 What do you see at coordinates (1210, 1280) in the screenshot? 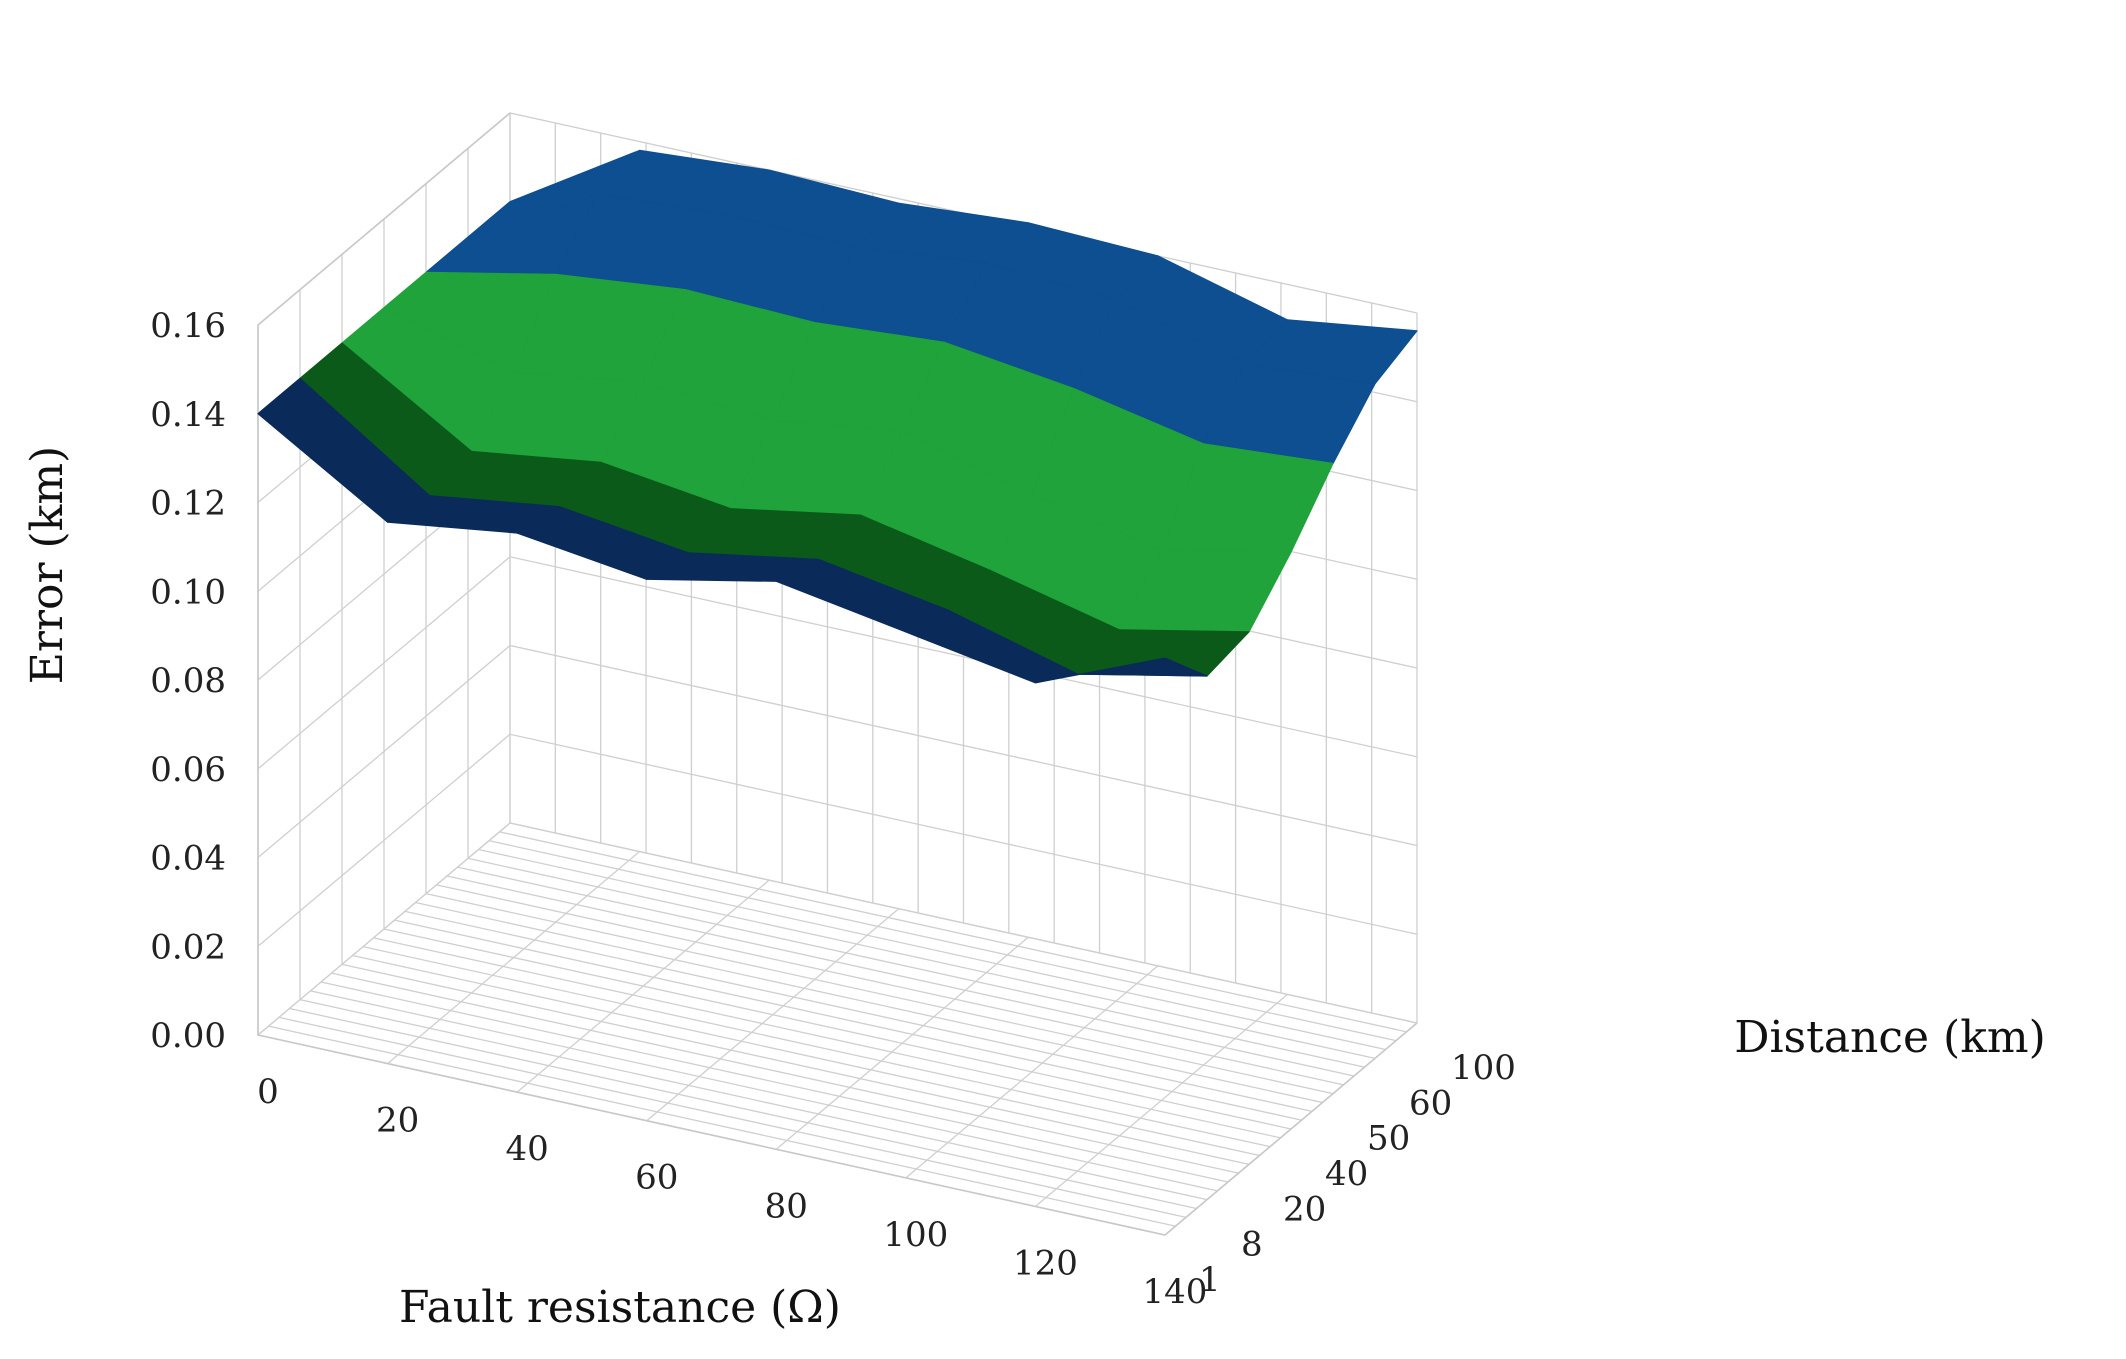
I see `distance-tick-label: 1` at bounding box center [1210, 1280].